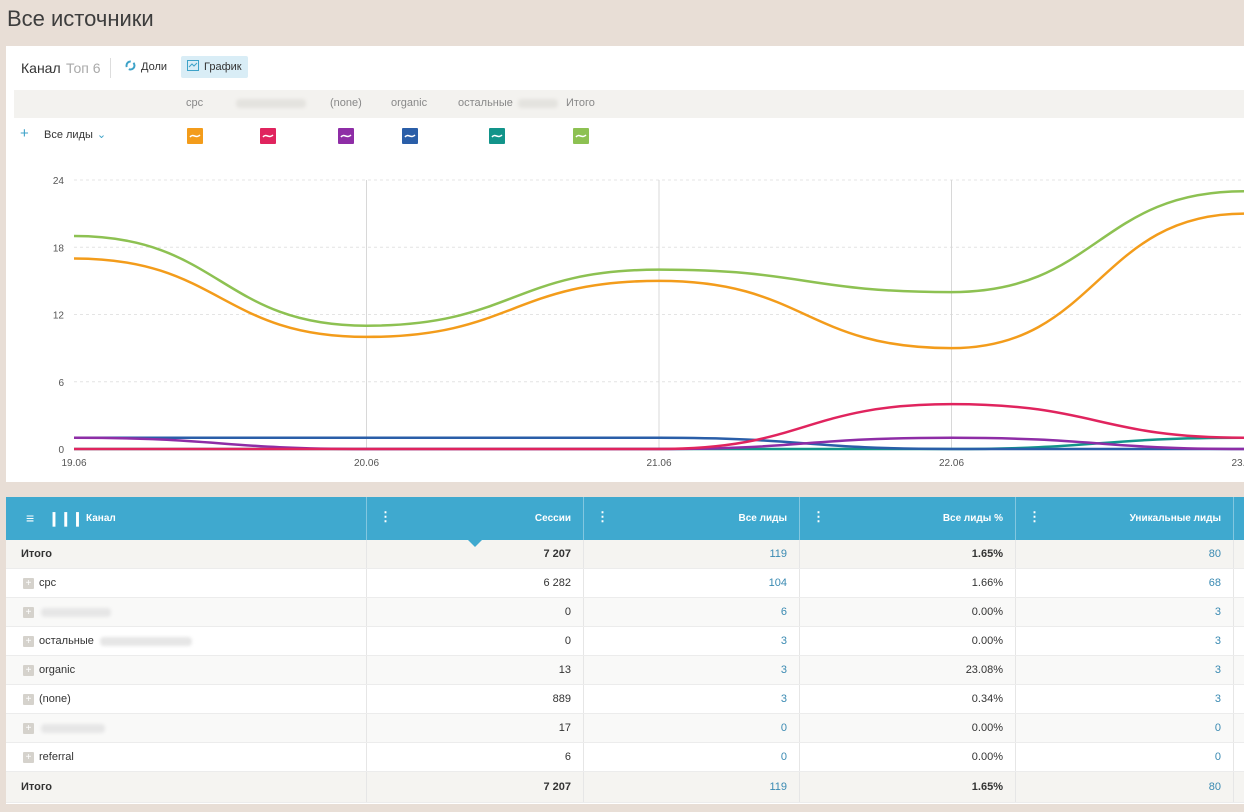  Describe the element at coordinates (1125, 554) in the screenshot. I see `total-unique: 80` at that location.